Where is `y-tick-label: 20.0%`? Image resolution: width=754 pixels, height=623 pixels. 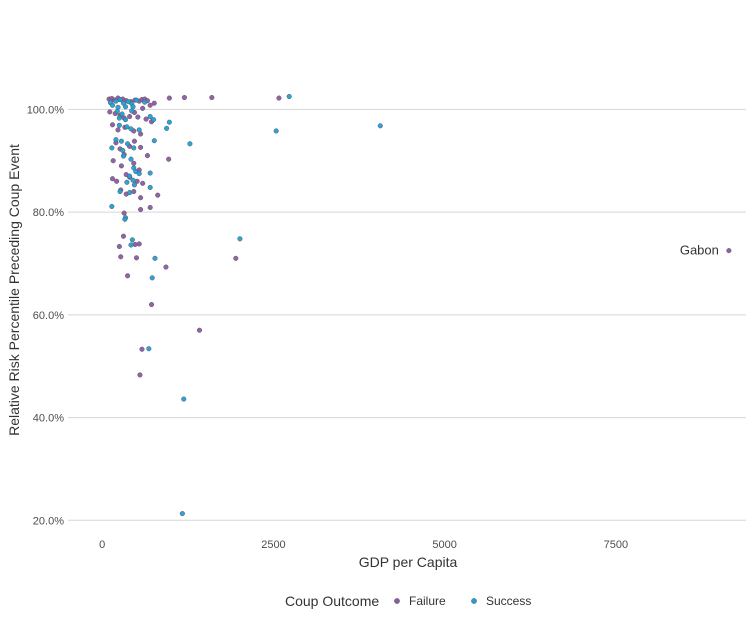 y-tick-label: 20.0% is located at coordinates (48, 521).